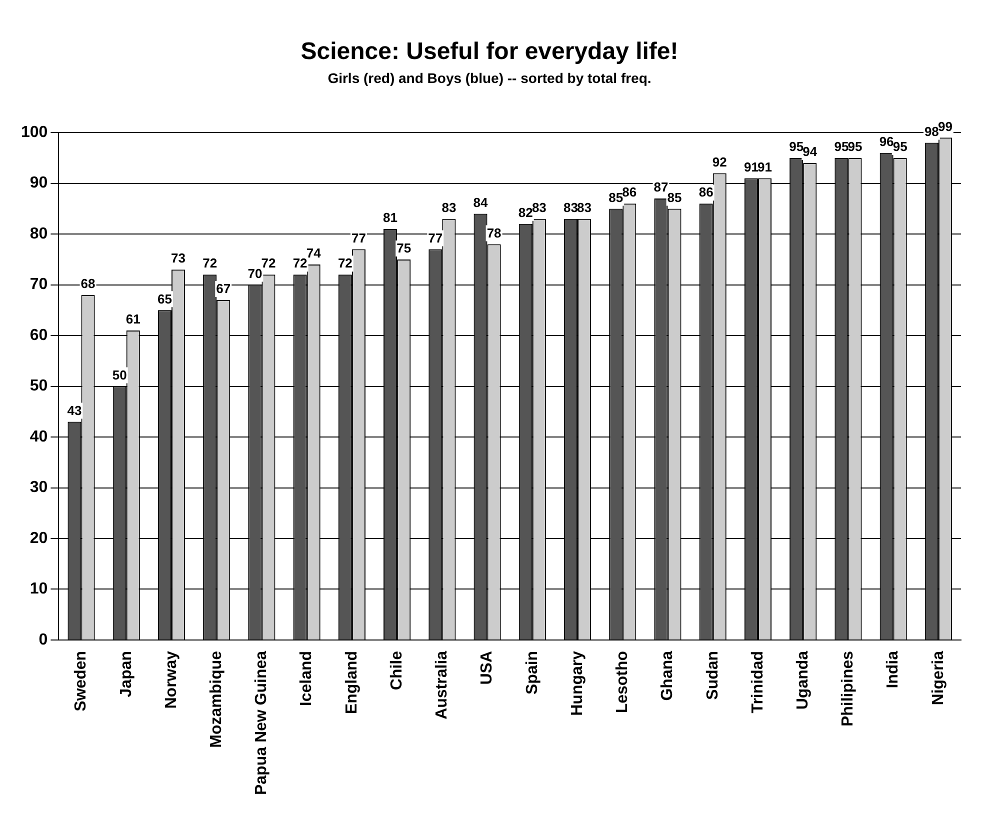 The height and width of the screenshot is (819, 999). Describe the element at coordinates (757, 682) in the screenshot. I see `x-tick-label: Trinidad` at that location.